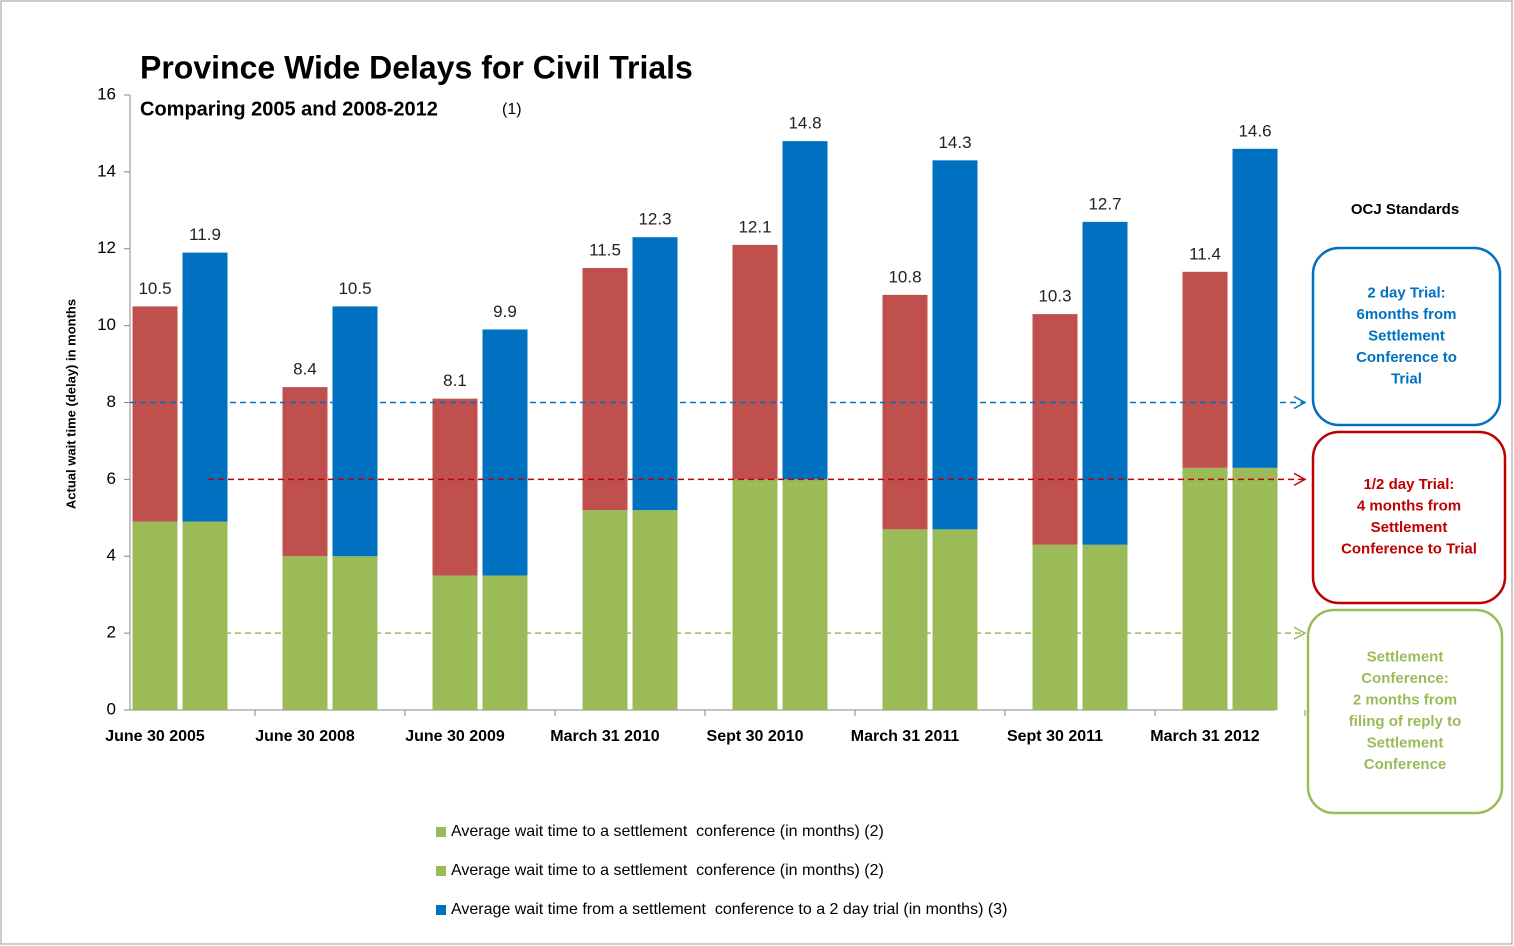 This screenshot has height=946, width=1514. What do you see at coordinates (1406, 357) in the screenshot?
I see `standard-text: Conference to` at bounding box center [1406, 357].